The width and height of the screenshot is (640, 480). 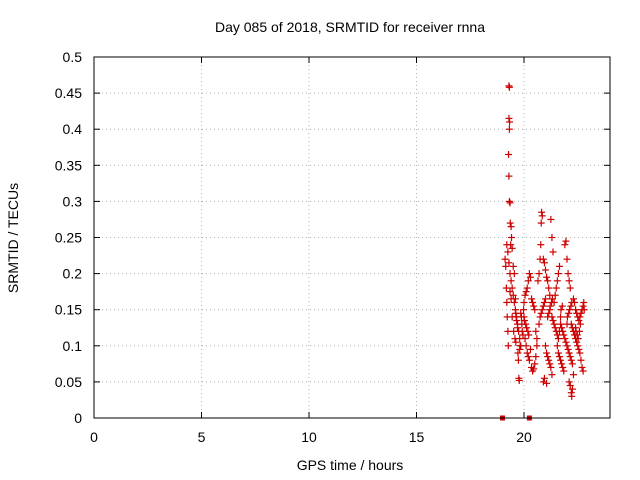 What do you see at coordinates (78, 418) in the screenshot?
I see `y-tick-label: 0` at bounding box center [78, 418].